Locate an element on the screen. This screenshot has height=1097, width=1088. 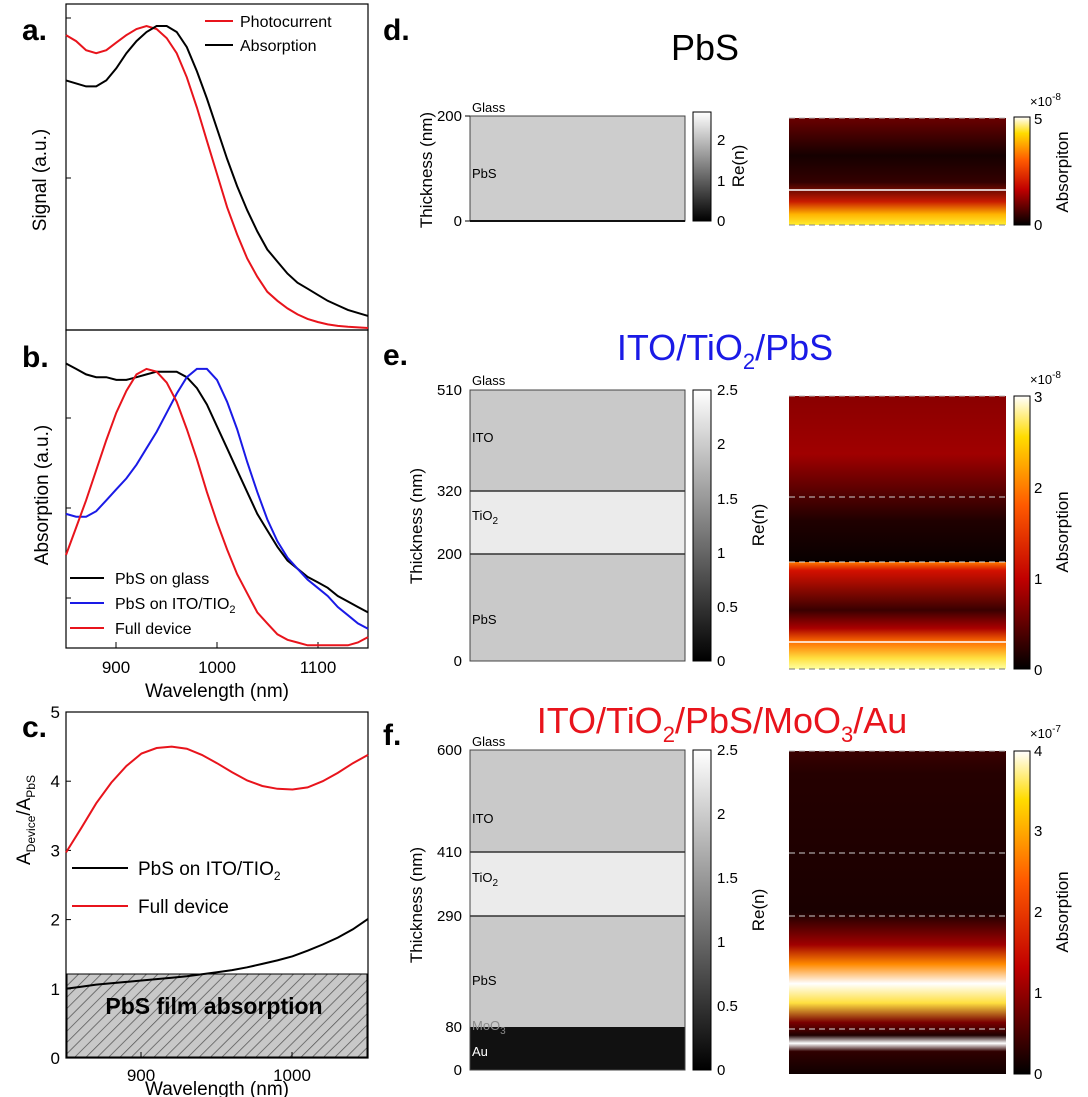
ytick-label-d-0: 0 is located at coordinates (458, 221).